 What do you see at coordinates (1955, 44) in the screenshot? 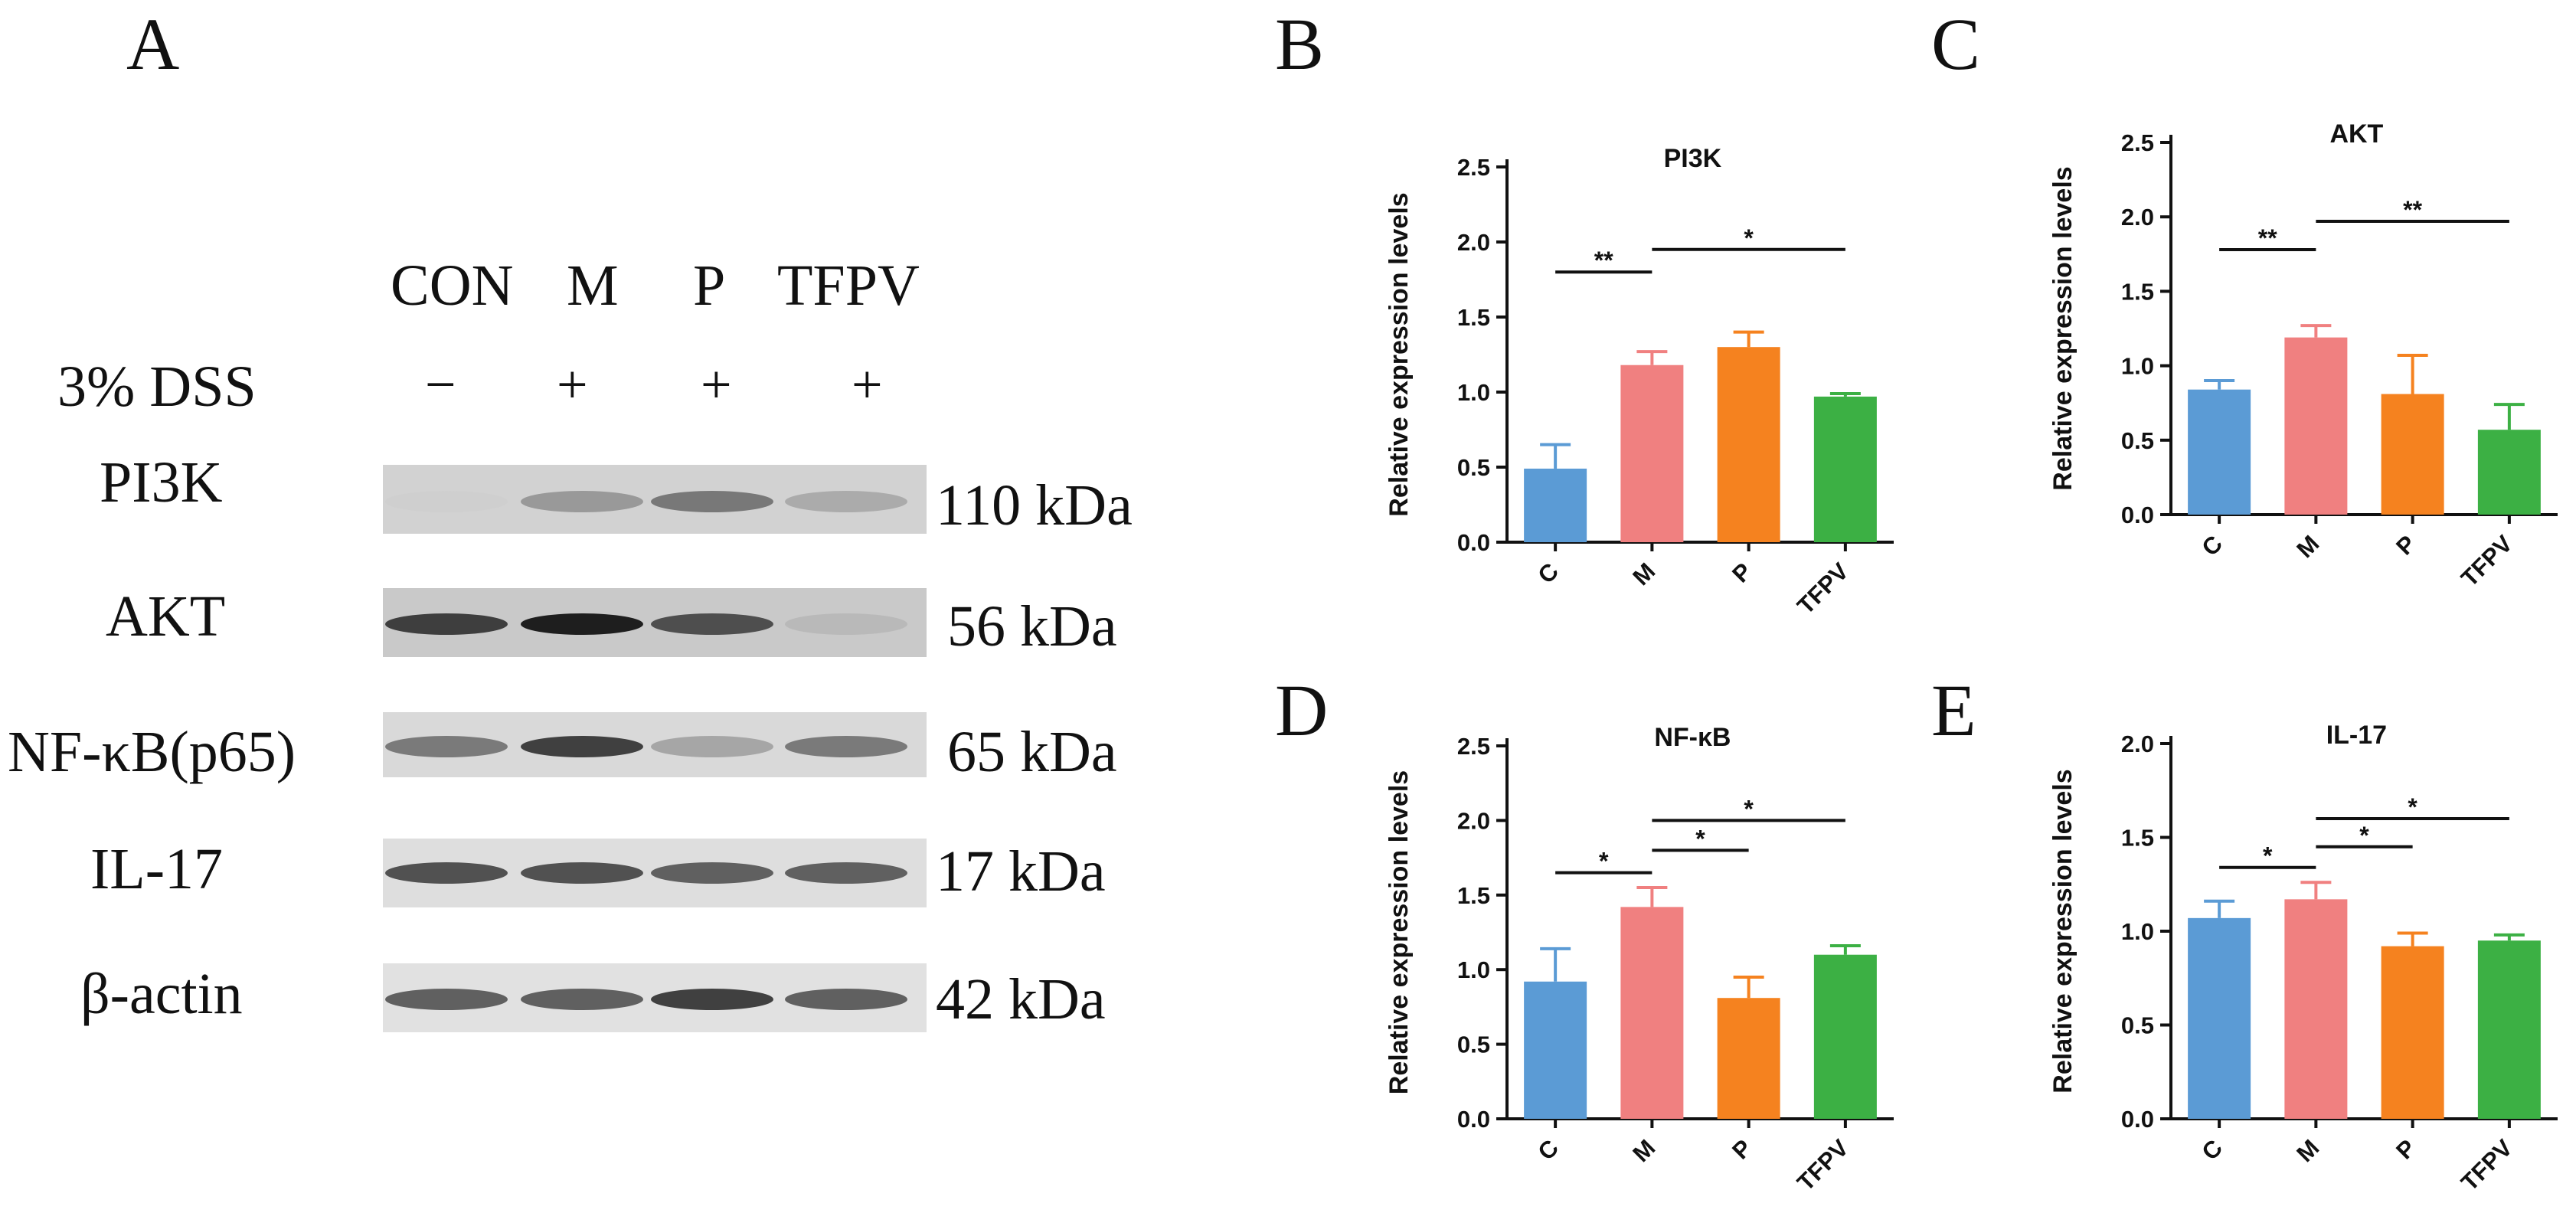
I see `panel-letter-c: C` at bounding box center [1955, 44].